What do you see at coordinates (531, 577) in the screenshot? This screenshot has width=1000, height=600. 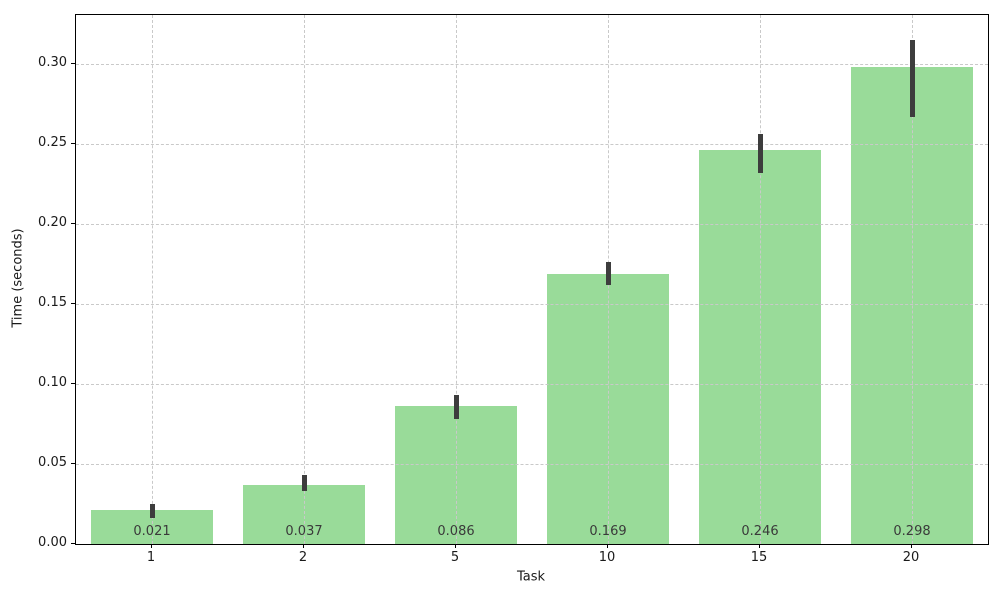 I see `x-axis-label: Task` at bounding box center [531, 577].